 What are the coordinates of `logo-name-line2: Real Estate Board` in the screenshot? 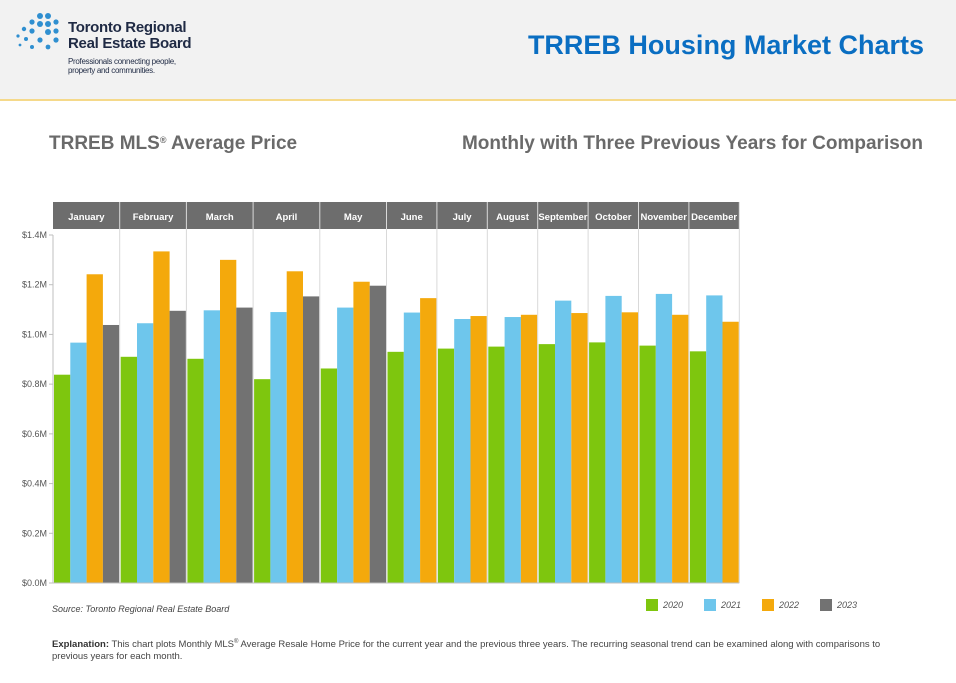 It's located at (130, 43).